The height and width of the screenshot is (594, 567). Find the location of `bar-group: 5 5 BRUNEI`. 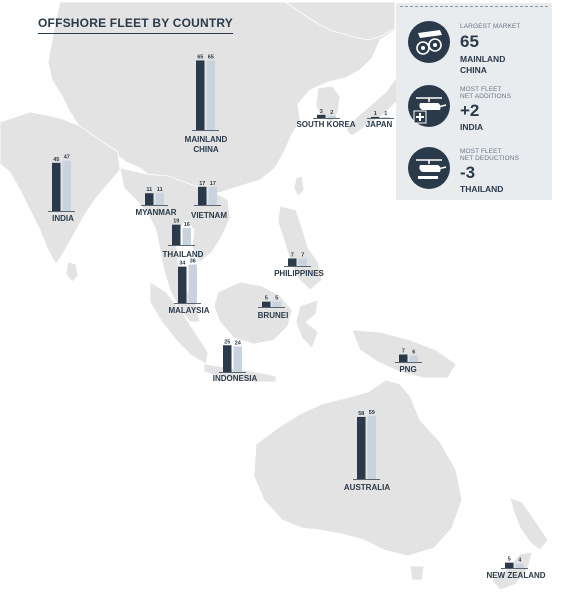

bar-group: 5 5 BRUNEI is located at coordinates (273, 308).